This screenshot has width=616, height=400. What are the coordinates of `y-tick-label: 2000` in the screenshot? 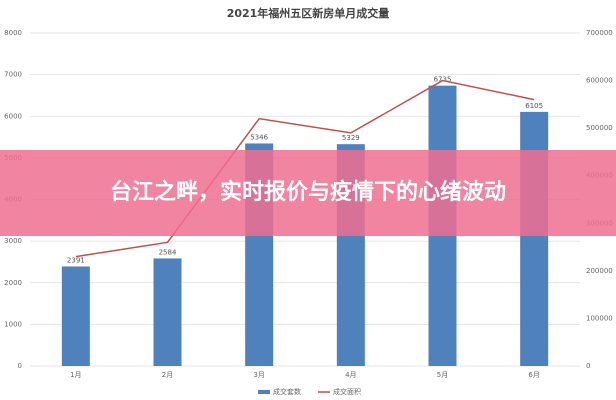 It's located at (13, 283).